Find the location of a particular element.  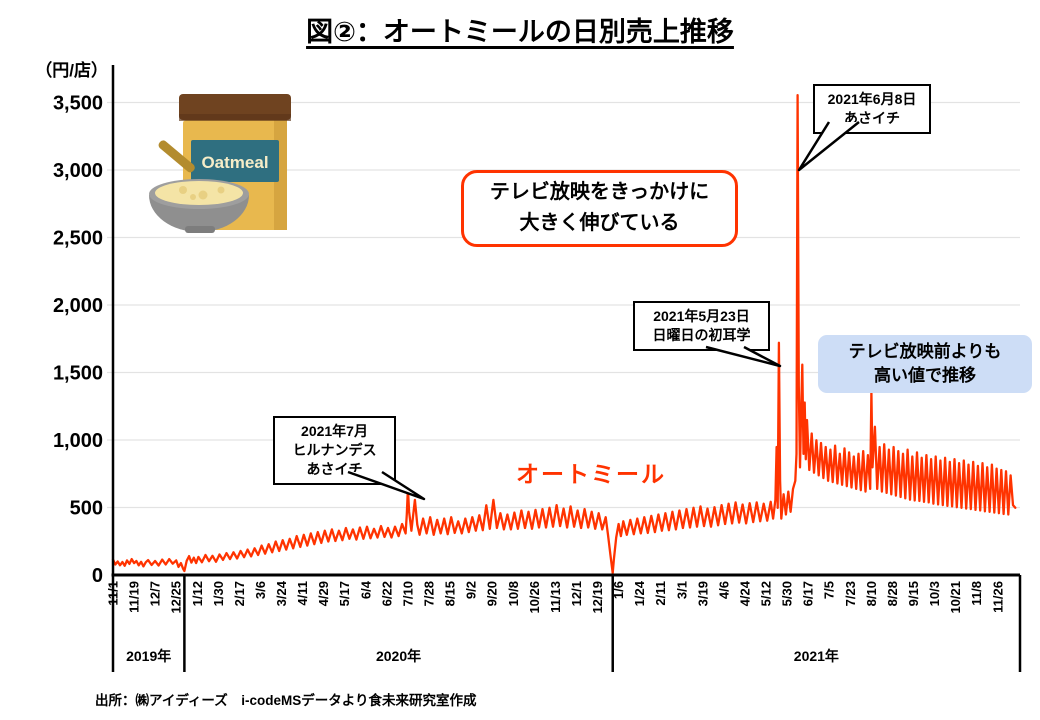

oatmeal-label-panel is located at coordinates (235, 161).